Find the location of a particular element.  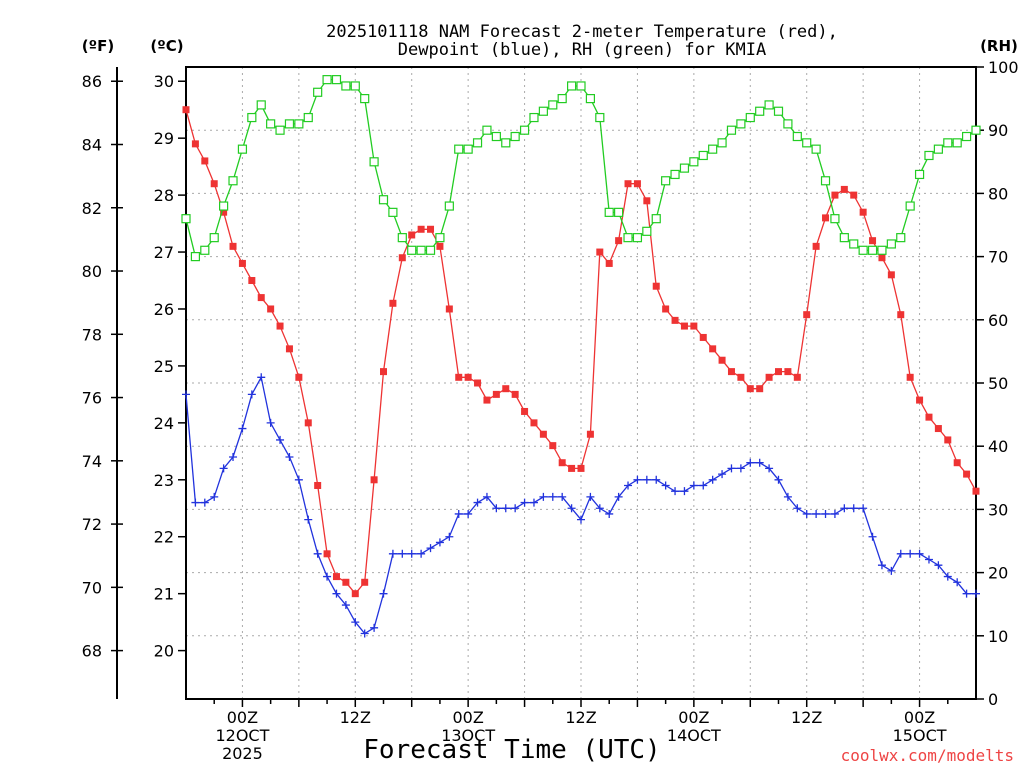

celsius-tick-label: 29 is located at coordinates (164, 138).